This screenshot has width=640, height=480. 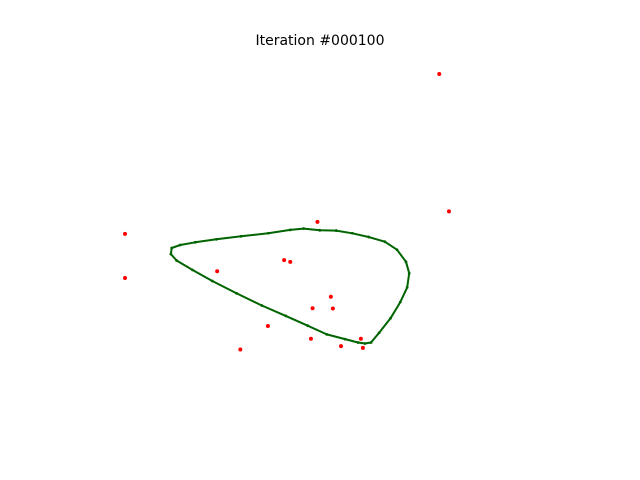 What do you see at coordinates (290, 286) in the screenshot?
I see `contour-line` at bounding box center [290, 286].